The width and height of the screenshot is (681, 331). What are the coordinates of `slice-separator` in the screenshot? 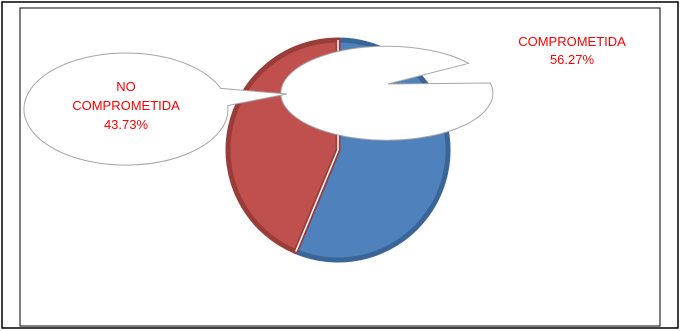 It's located at (317, 200).